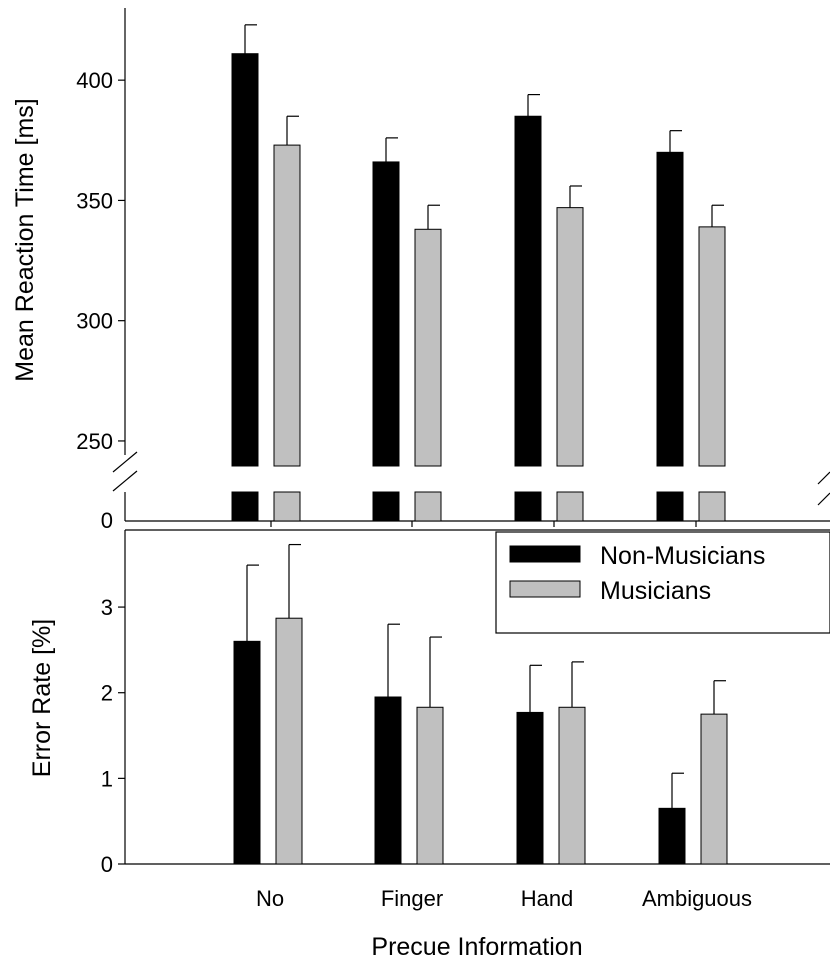 This screenshot has height=967, width=830. Describe the element at coordinates (94, 441) in the screenshot. I see `top-y-tick-label: 250` at that location.